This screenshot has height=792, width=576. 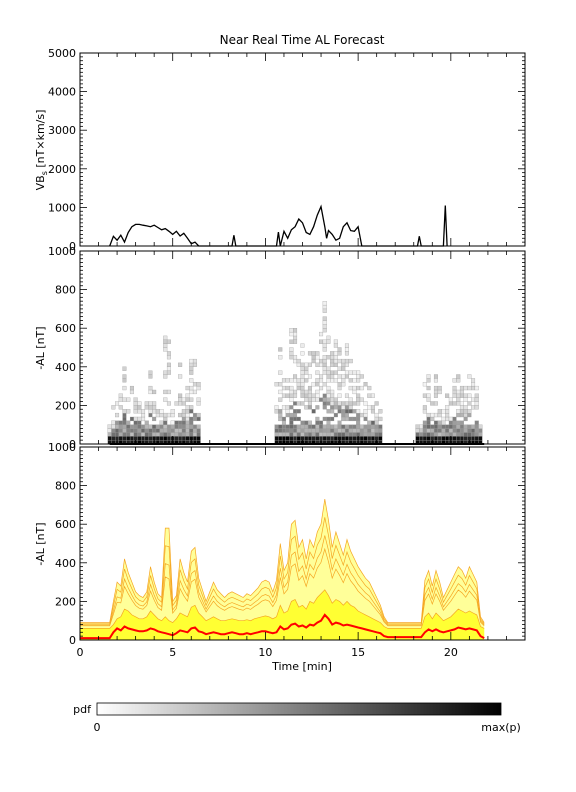 What do you see at coordinates (278, 225) in the screenshot?
I see `vbs-line` at bounding box center [278, 225].